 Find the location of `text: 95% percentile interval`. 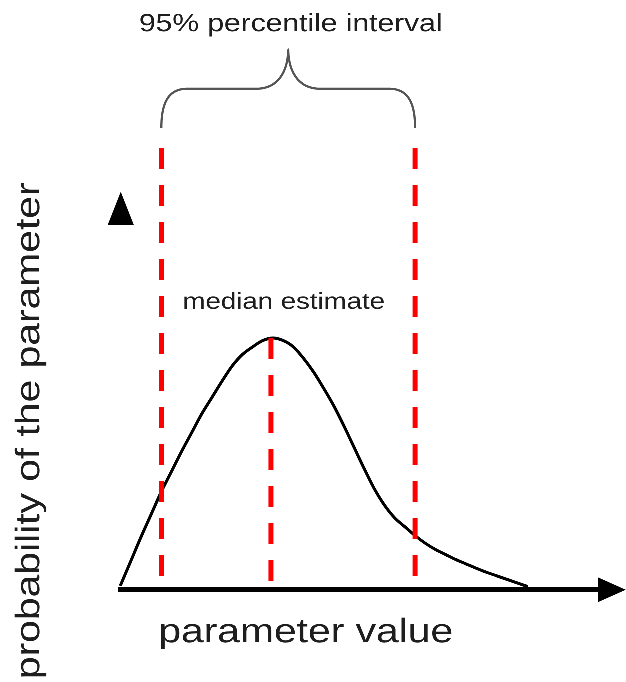

text: 95% percentile interval is located at coordinates (292, 24).